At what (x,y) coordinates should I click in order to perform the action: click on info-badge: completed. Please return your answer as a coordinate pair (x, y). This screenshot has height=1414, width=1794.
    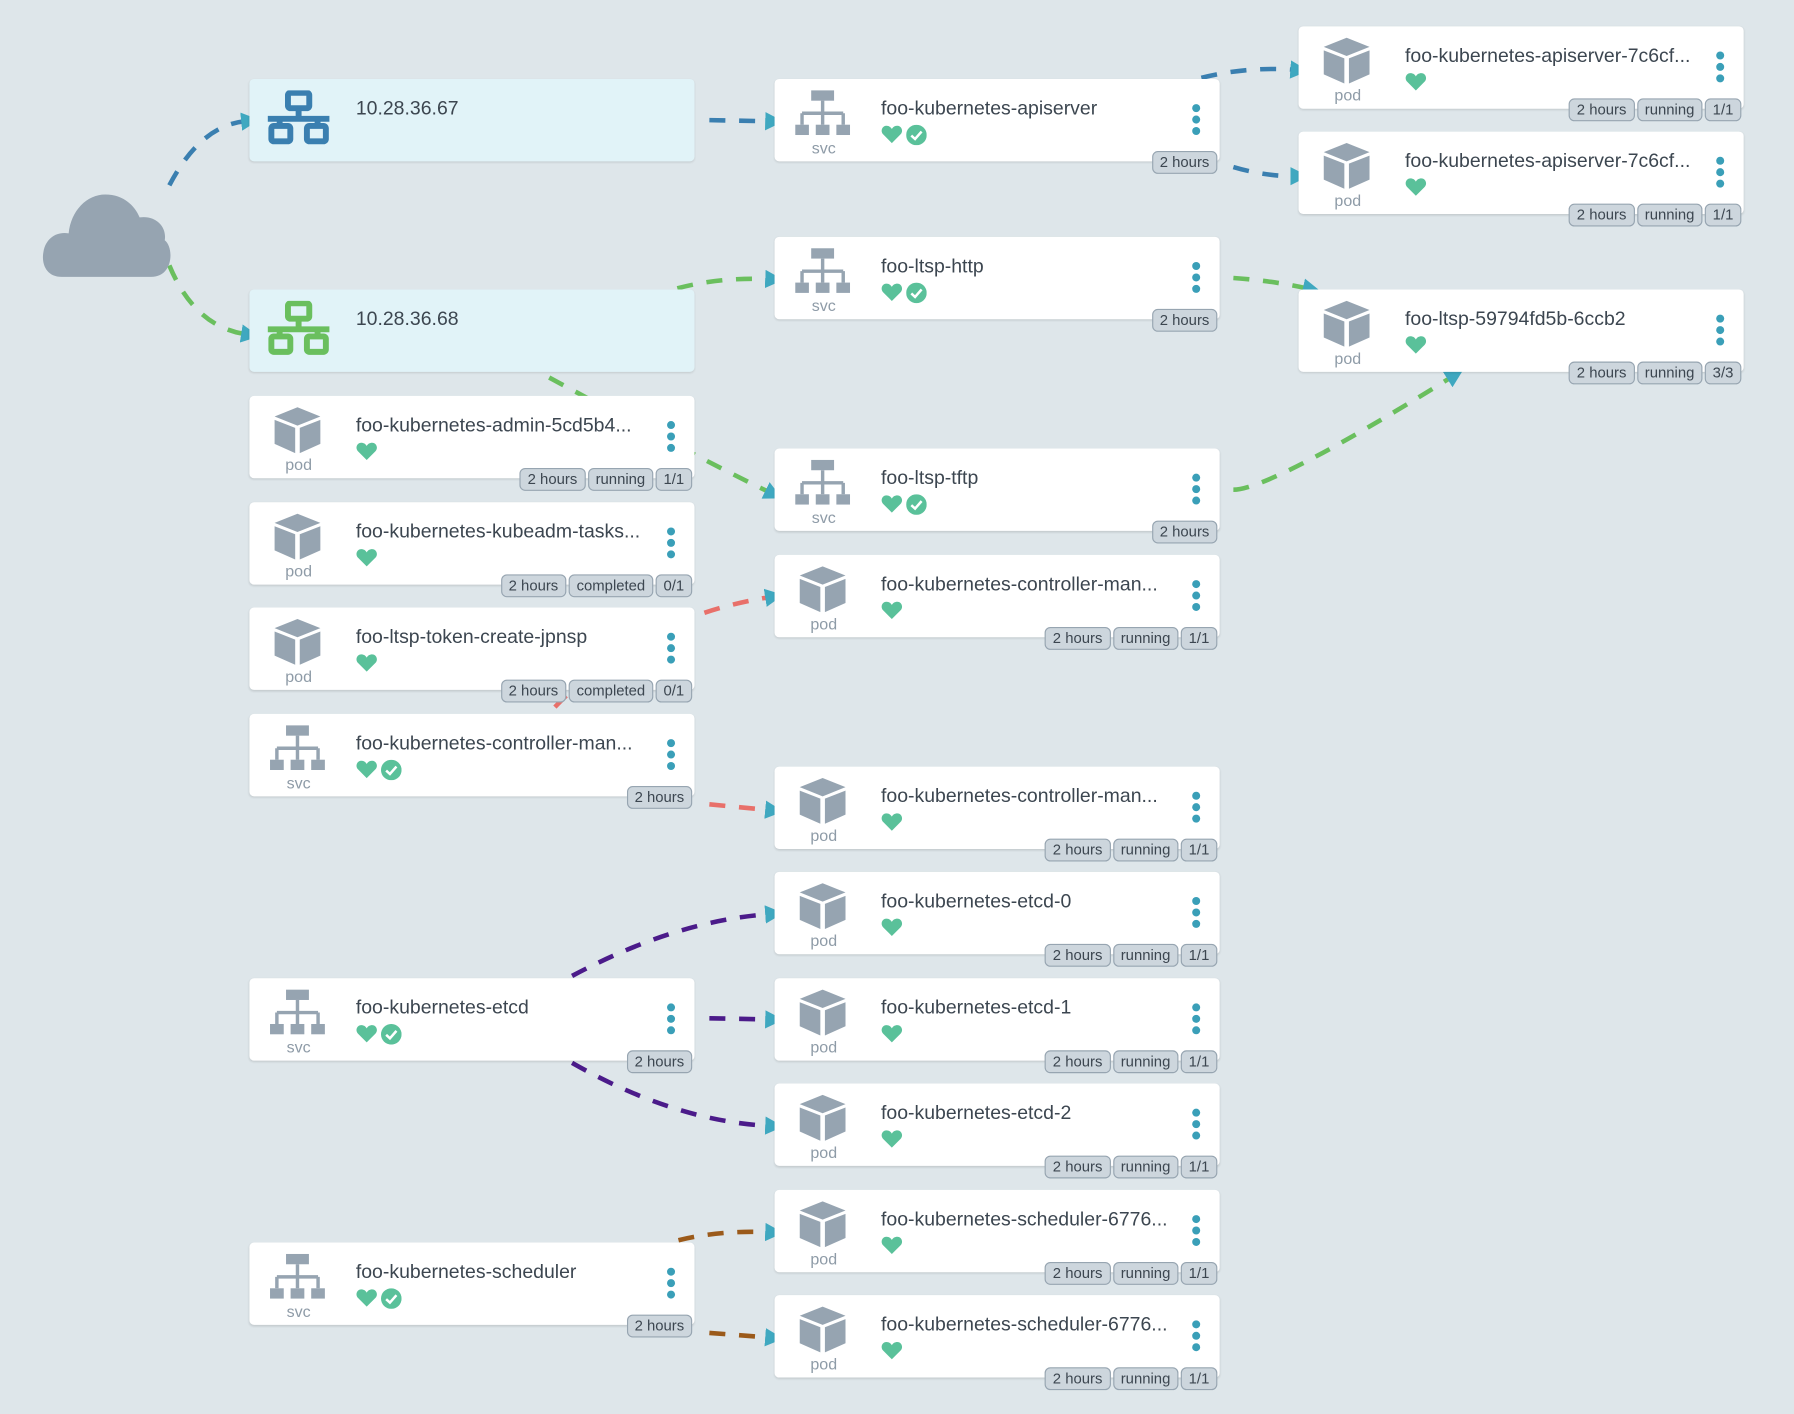
    Looking at the image, I should click on (611, 586).